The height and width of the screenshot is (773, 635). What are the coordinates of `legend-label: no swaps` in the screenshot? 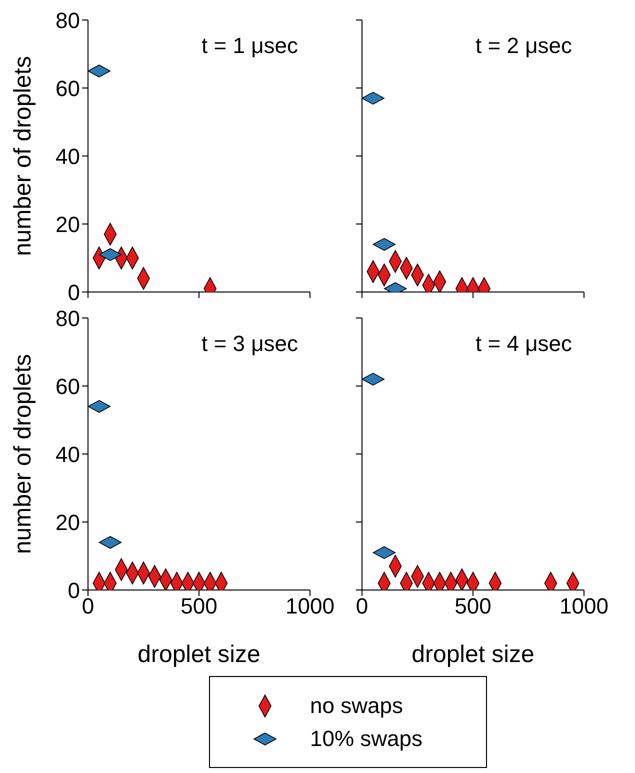 It's located at (356, 705).